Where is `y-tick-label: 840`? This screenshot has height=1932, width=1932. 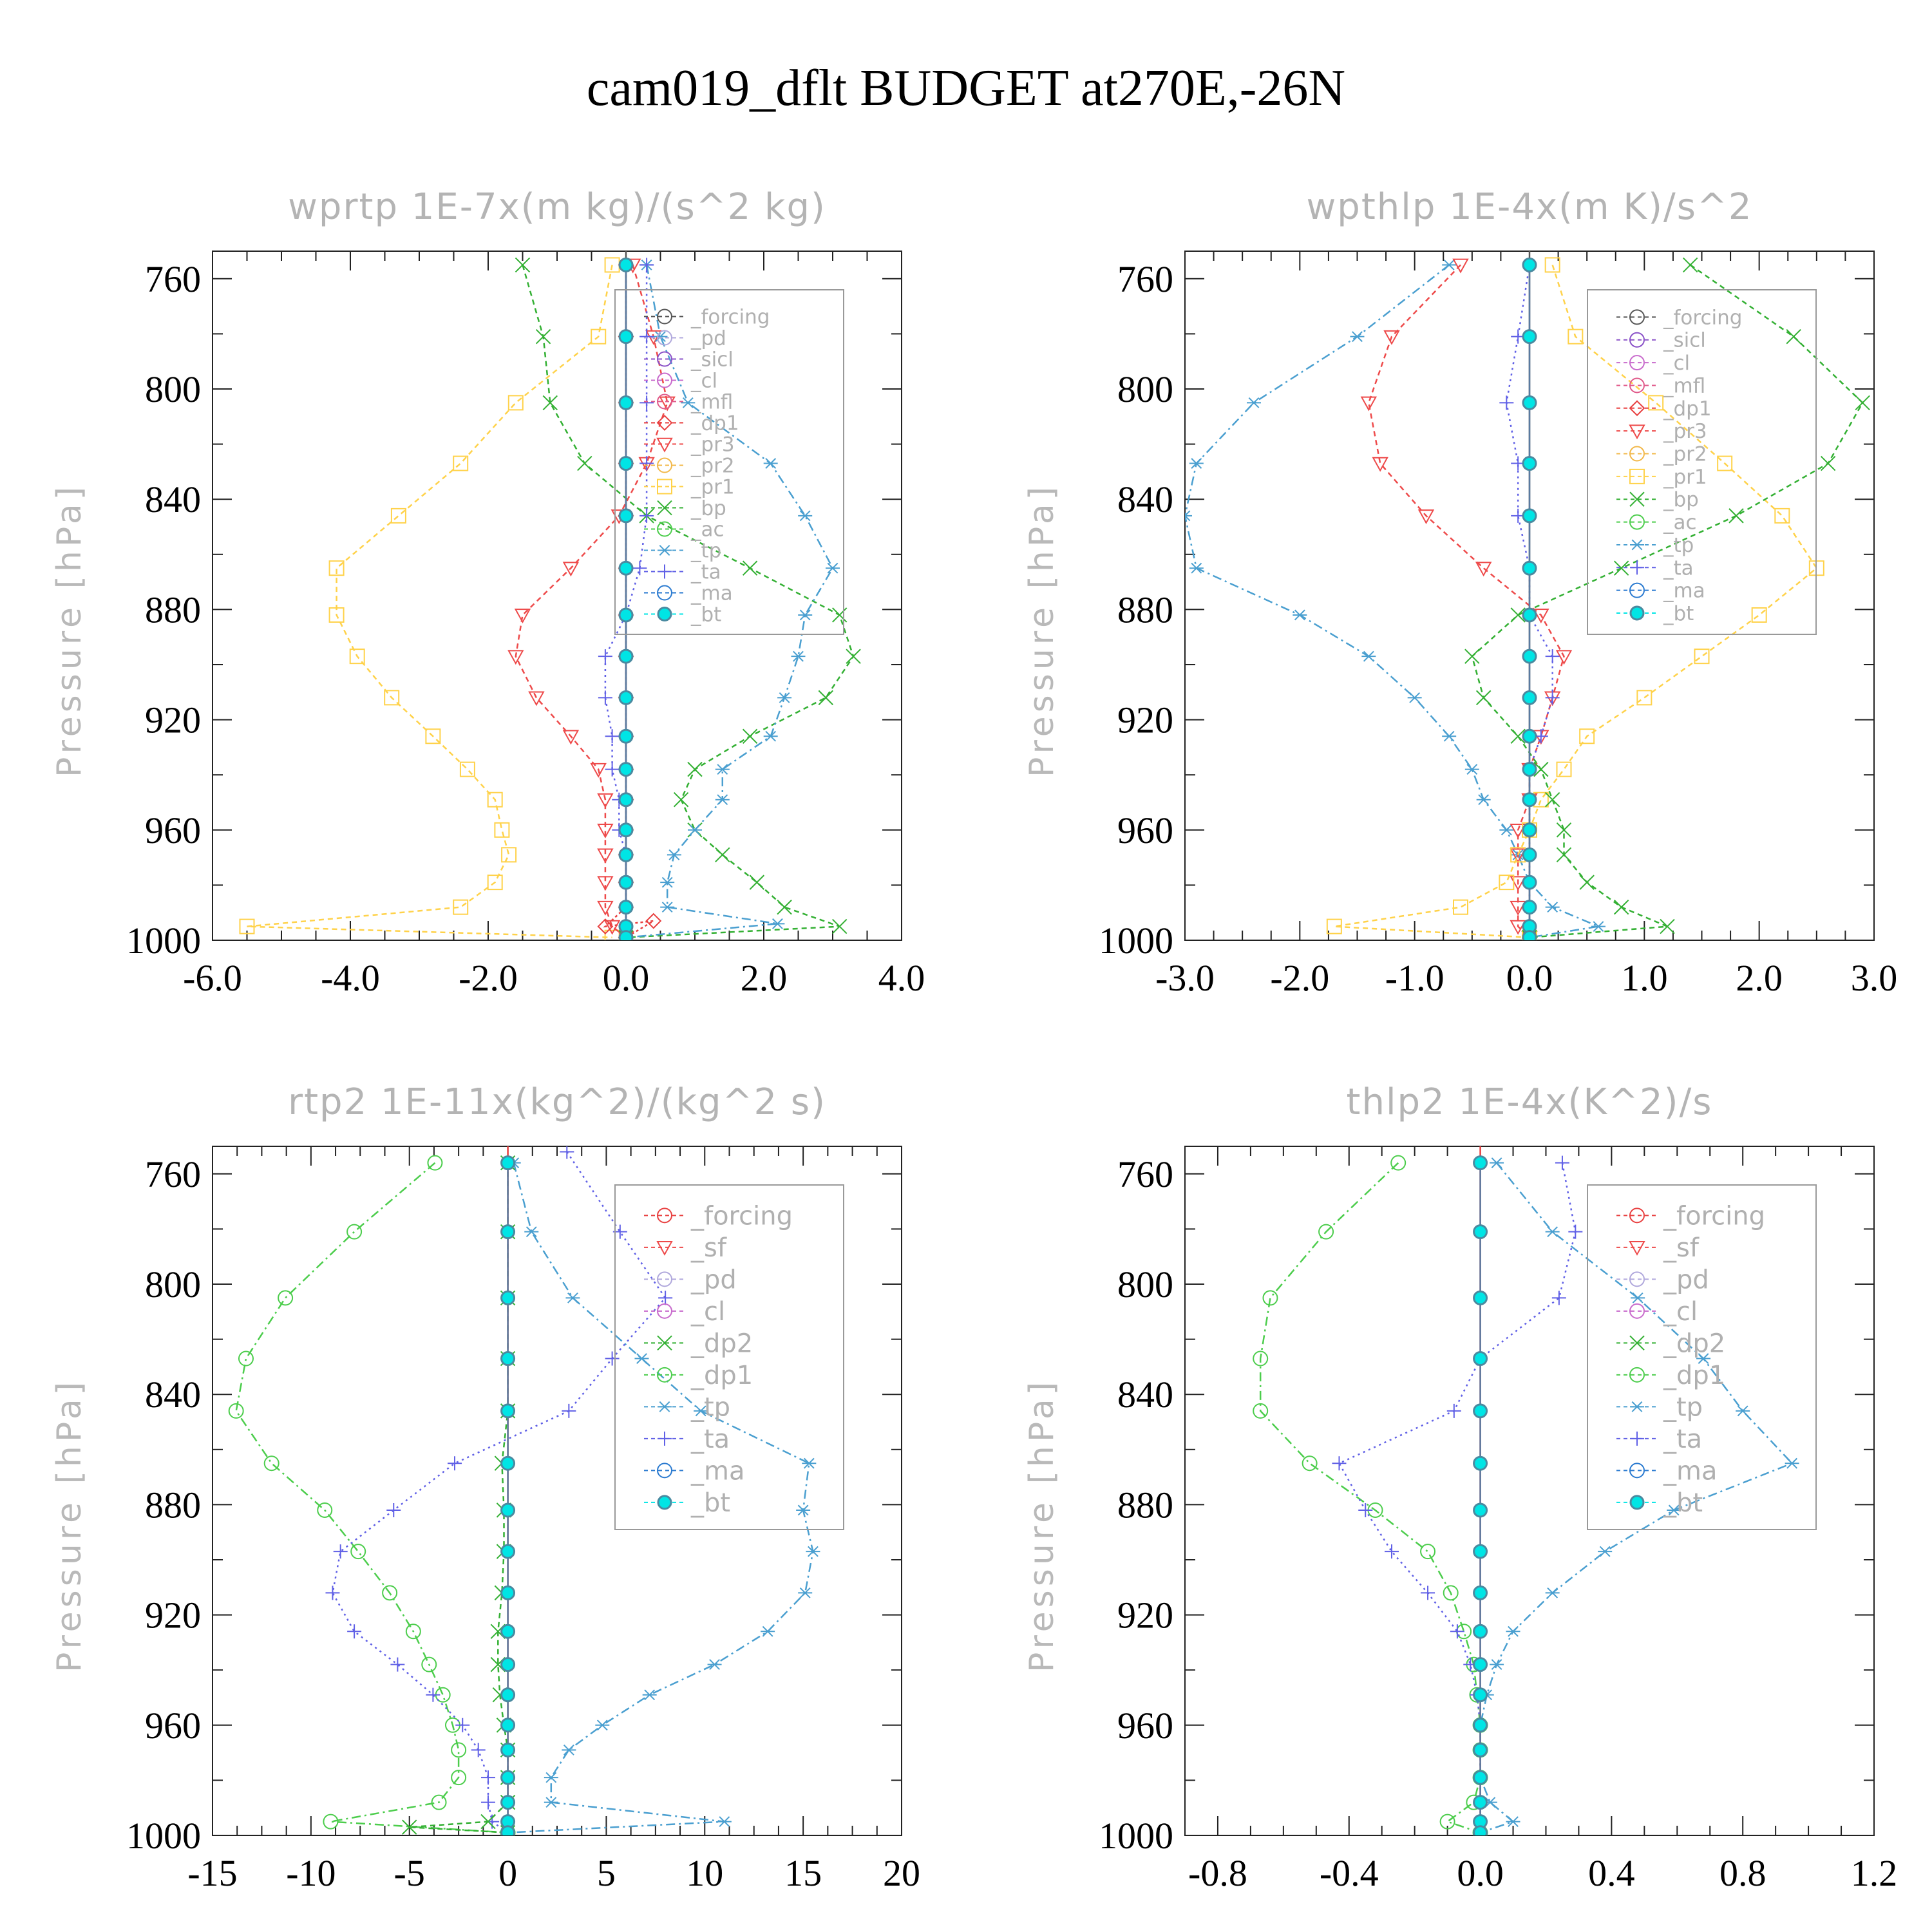
y-tick-label: 840 is located at coordinates (173, 499).